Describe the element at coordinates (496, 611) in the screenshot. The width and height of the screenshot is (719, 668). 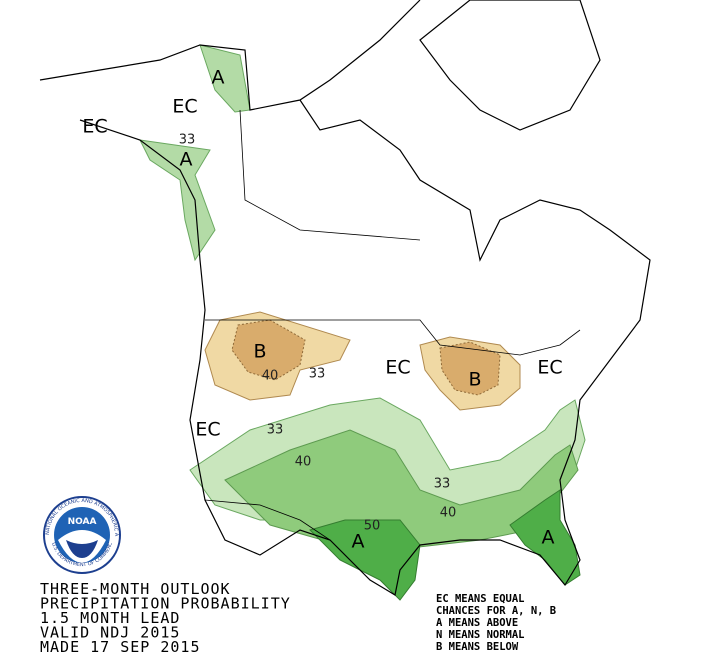
I see `legend-line: CHANCES FOR A, N, B` at that location.